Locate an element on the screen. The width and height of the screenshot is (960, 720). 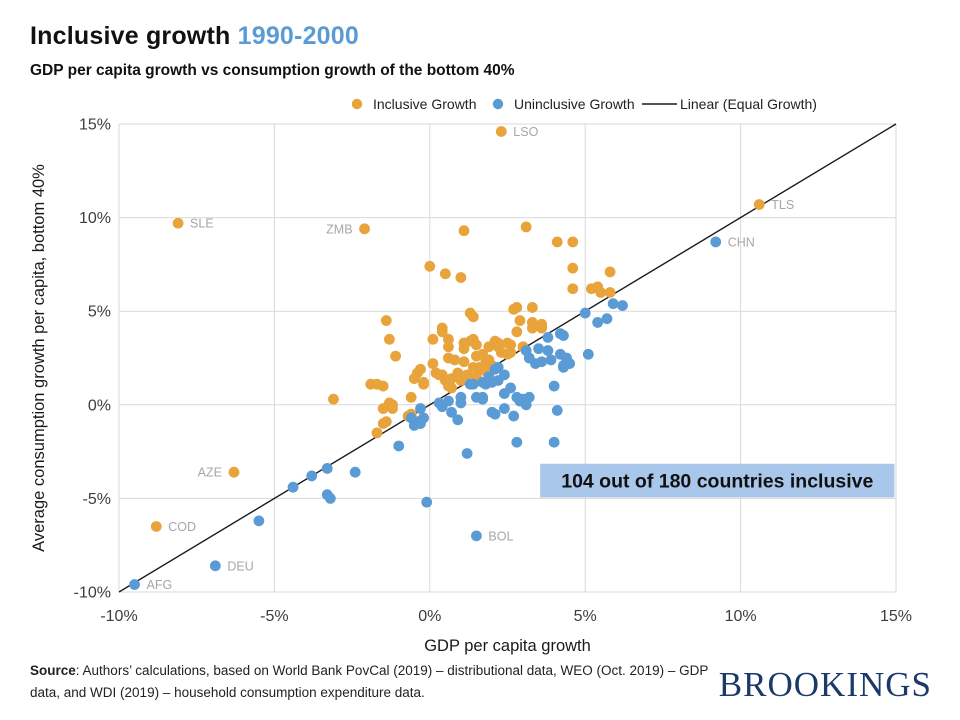
point-AZE is located at coordinates (234, 472).